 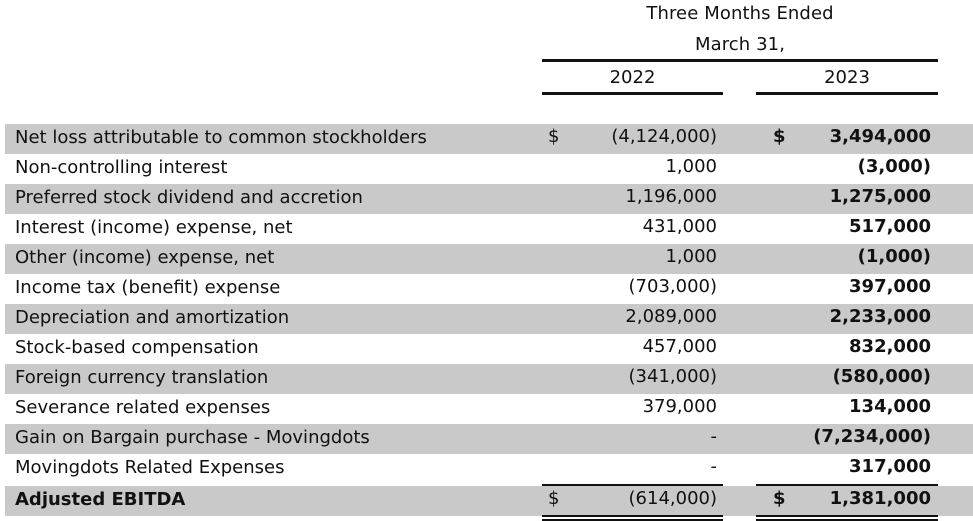 I want to click on table-row: Non-controlling interest 1,000 (3,000), so click(x=489, y=169).